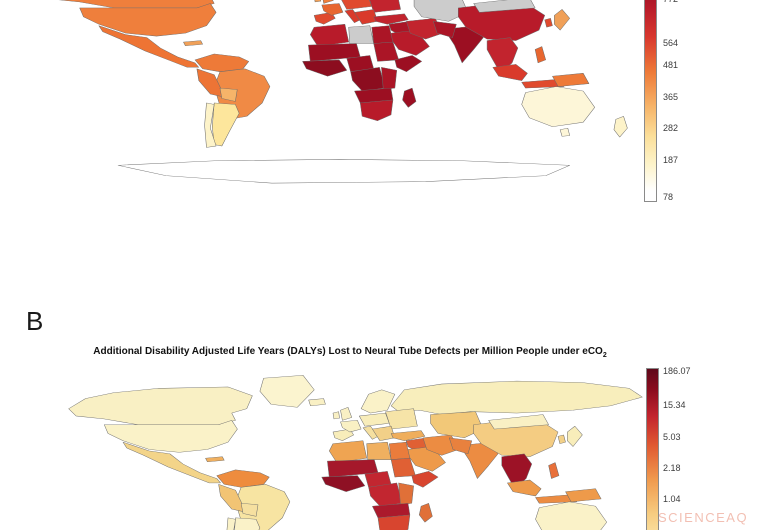 Image resolution: width=757 pixels, height=530 pixels. Describe the element at coordinates (401, 419) in the screenshot. I see `region-east-europe` at that location.